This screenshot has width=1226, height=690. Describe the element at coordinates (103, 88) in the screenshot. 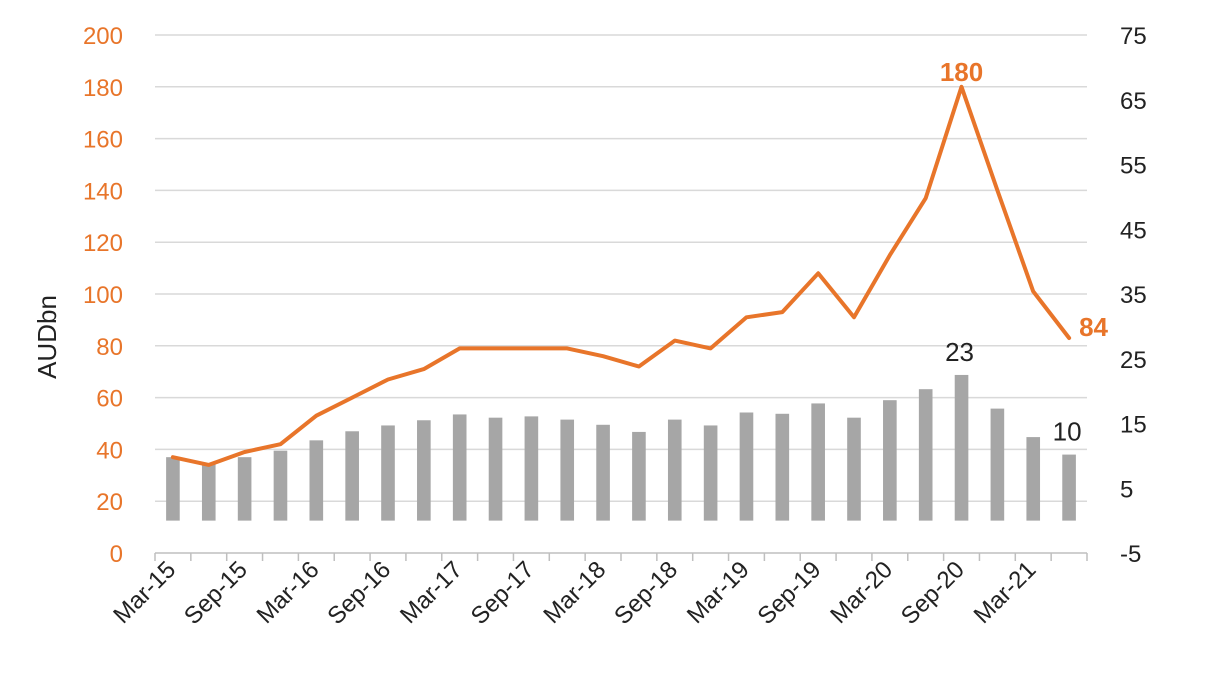

I see `left-tick-label: 180` at that location.